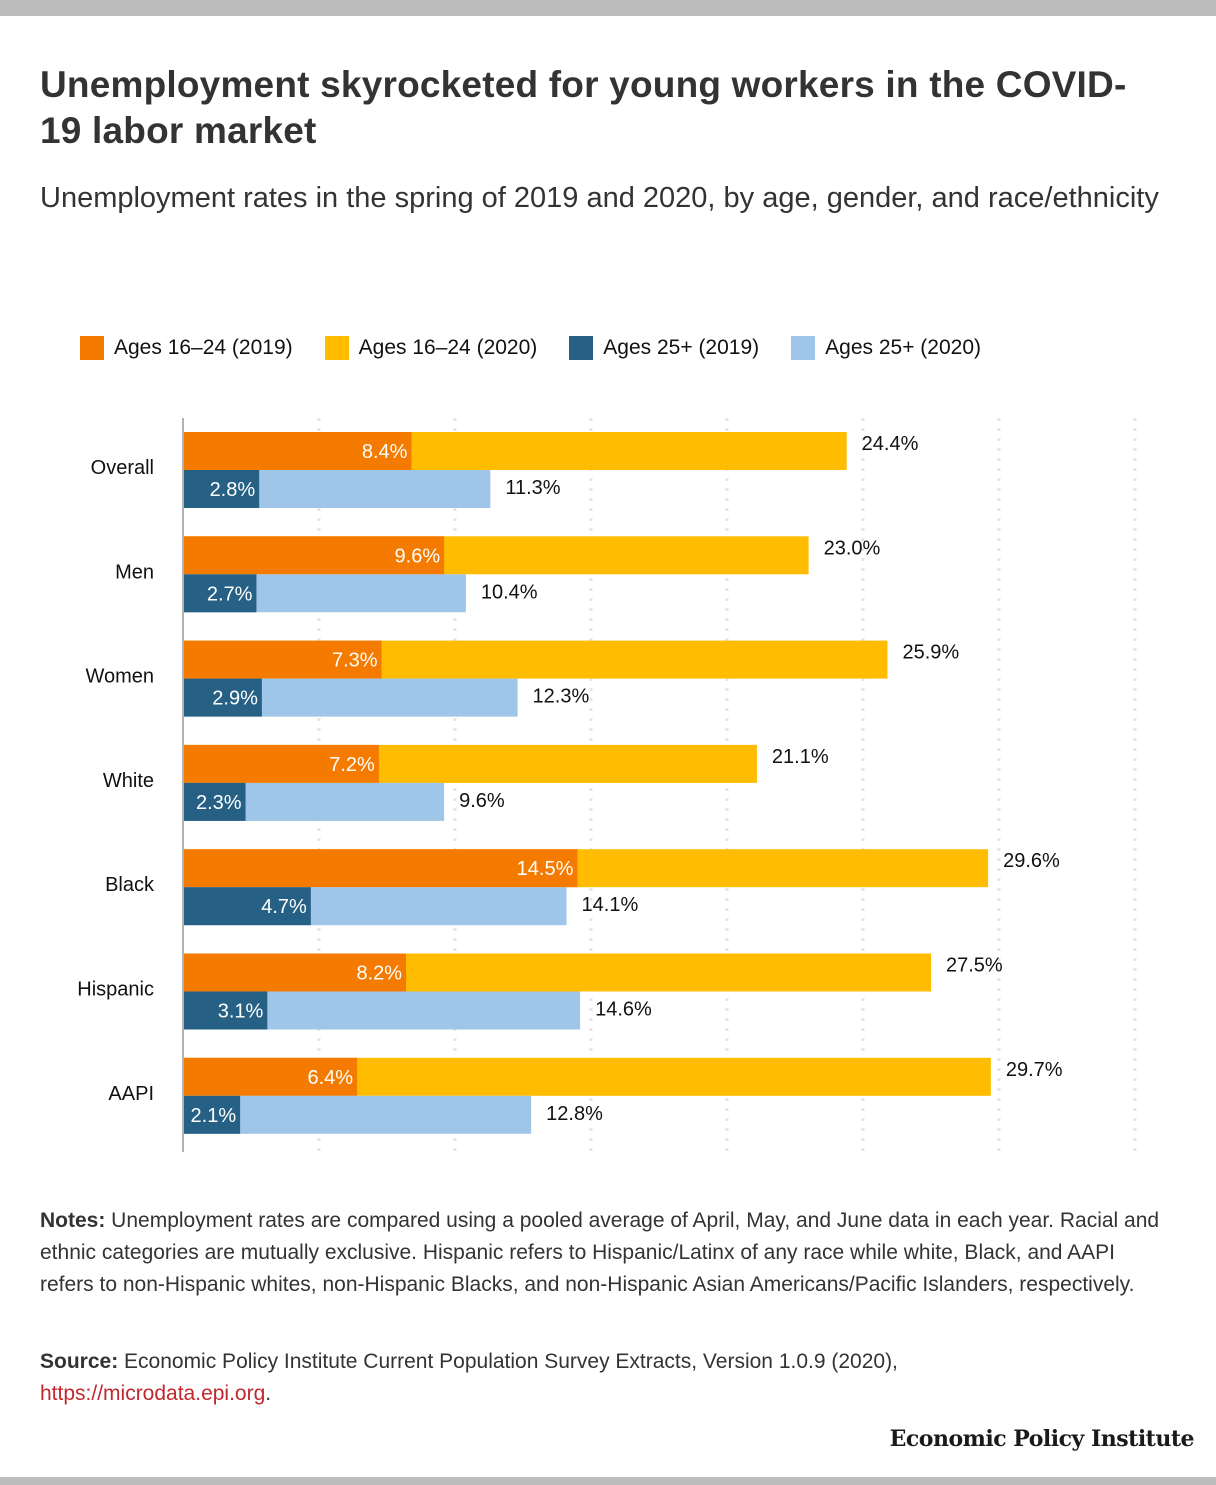 Image resolution: width=1216 pixels, height=1485 pixels. Describe the element at coordinates (298, 451) in the screenshot. I see `bar-youth_2019-overall` at that location.